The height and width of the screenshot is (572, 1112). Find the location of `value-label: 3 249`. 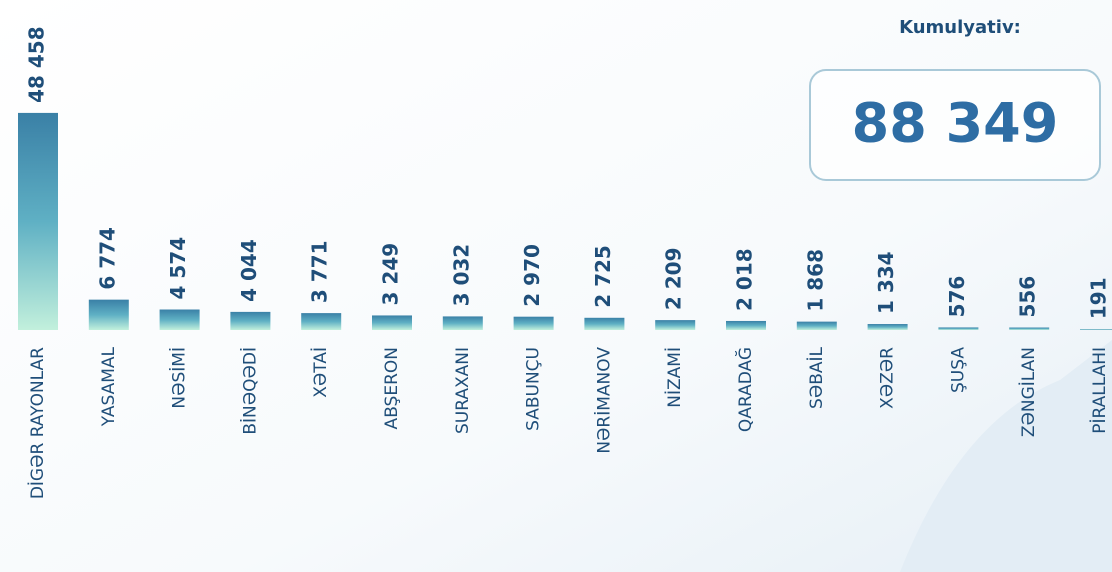

value-label: 3 249 is located at coordinates (391, 274).